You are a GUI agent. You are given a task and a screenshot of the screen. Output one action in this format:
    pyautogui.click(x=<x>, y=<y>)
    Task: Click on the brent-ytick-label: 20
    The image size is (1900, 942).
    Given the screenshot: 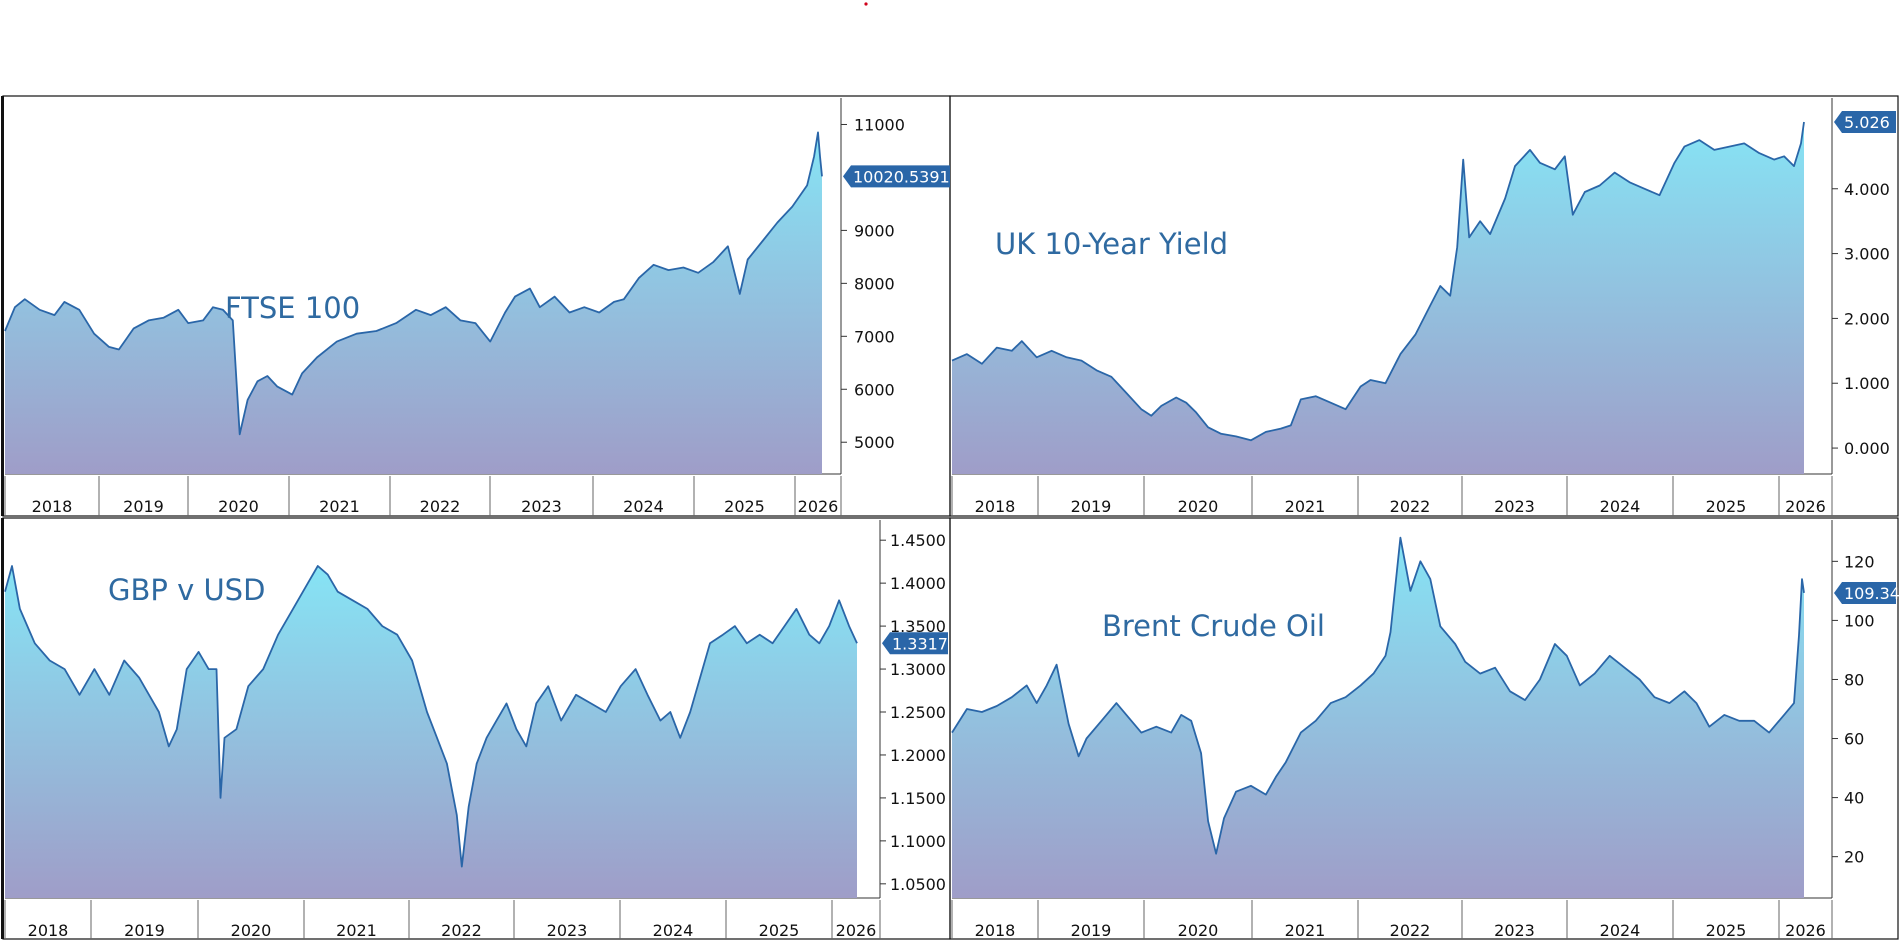 What is the action you would take?
    pyautogui.click(x=1854, y=857)
    